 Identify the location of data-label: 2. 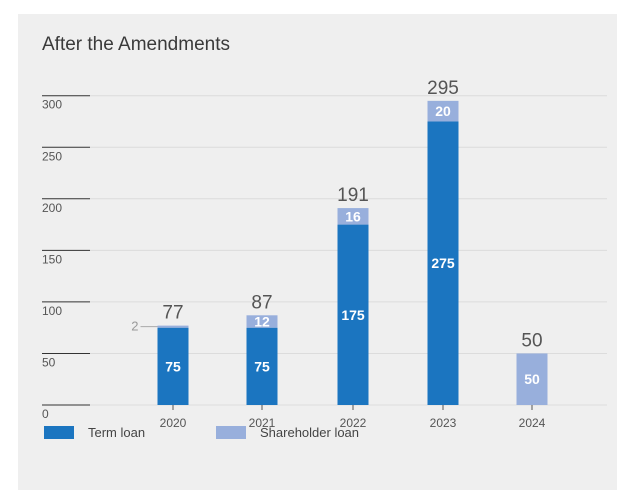
(134, 326).